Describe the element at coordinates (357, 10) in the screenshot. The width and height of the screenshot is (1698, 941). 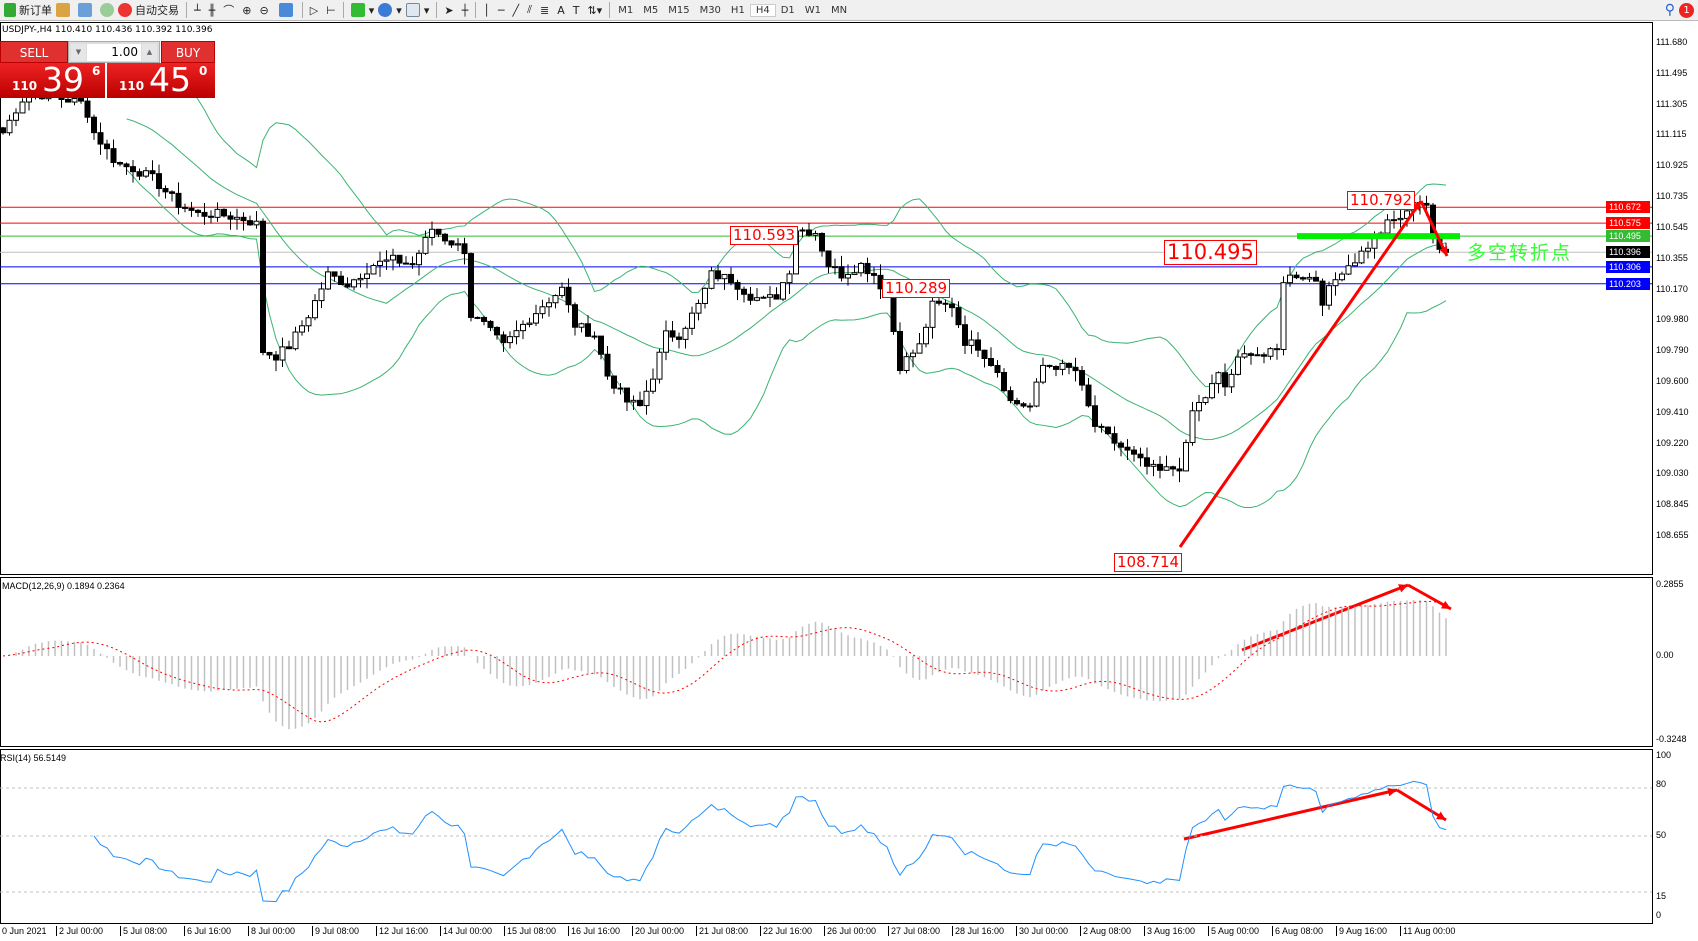
I see `indicators-icon` at that location.